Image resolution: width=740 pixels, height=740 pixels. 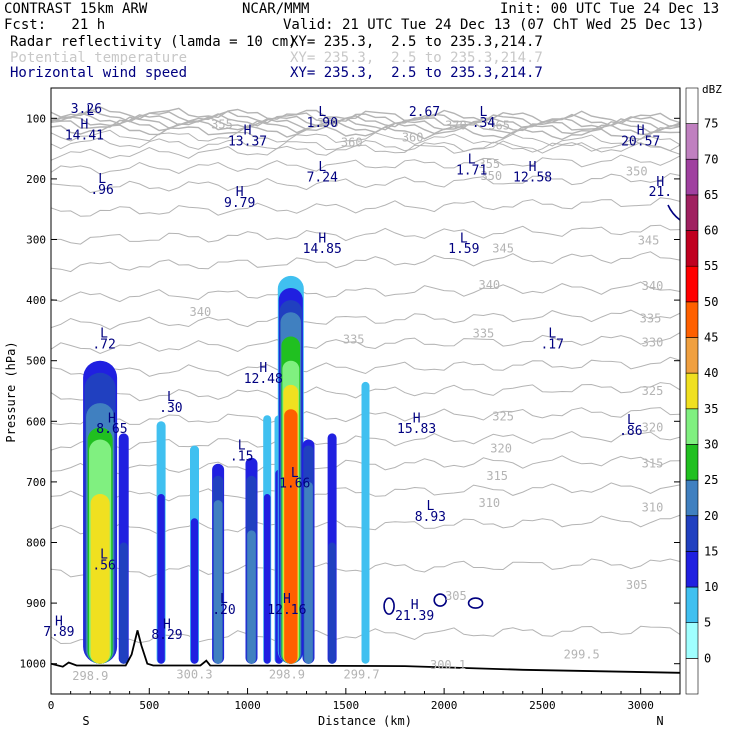 What do you see at coordinates (711, 587) in the screenshot?
I see `colorbar-level-label: 10` at bounding box center [711, 587].